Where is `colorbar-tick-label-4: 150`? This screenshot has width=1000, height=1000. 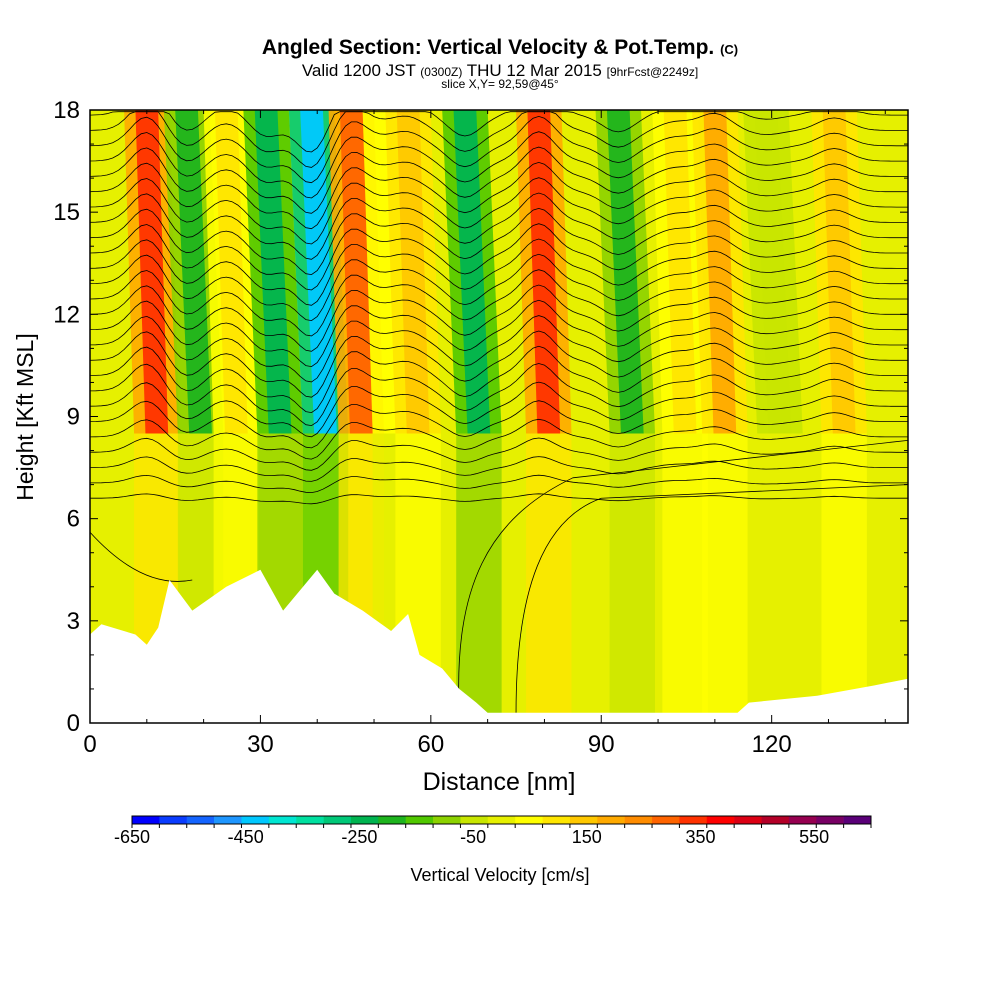
colorbar-tick-label-4: 150 is located at coordinates (587, 837).